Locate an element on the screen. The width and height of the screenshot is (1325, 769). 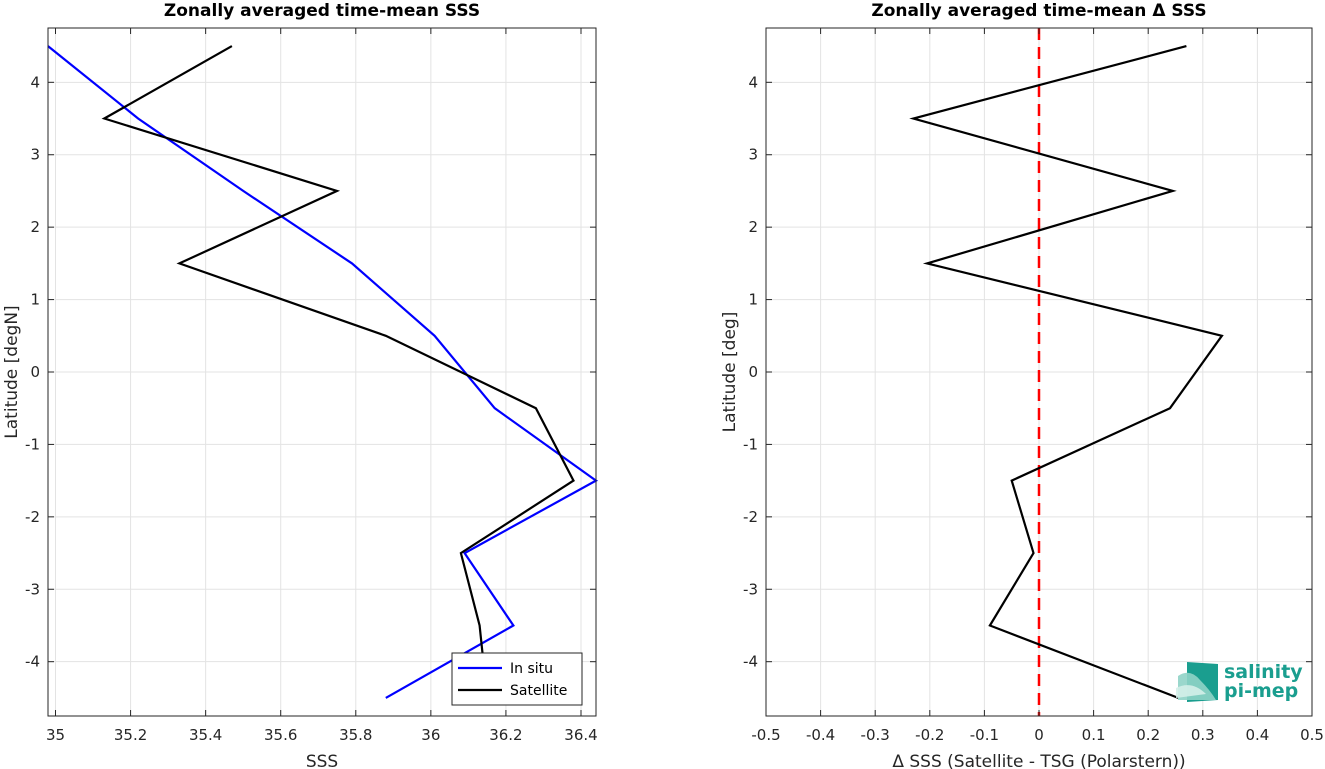
logo-line-1: salinity is located at coordinates (1263, 672).